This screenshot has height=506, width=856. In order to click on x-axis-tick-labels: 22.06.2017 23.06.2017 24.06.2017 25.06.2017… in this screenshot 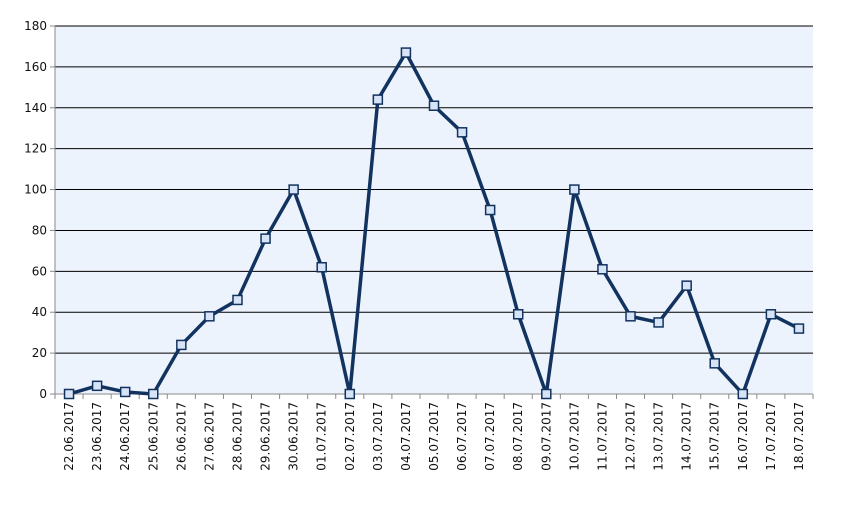, I will do `click(434, 432)`.